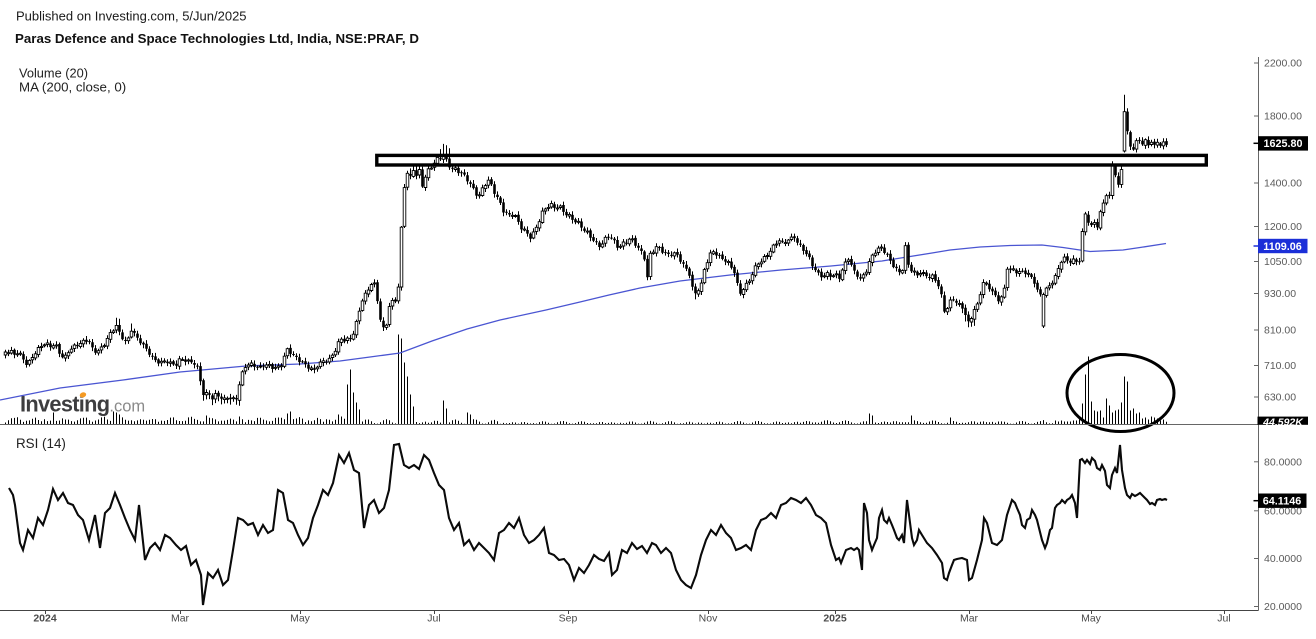  Describe the element at coordinates (1280, 294) in the screenshot. I see `svg-text: 930.00` at that location.